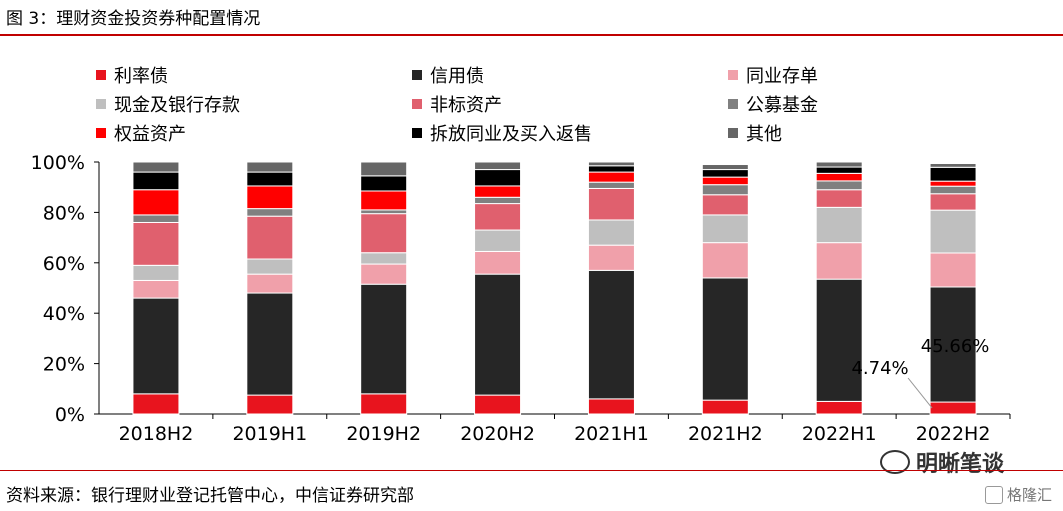  What do you see at coordinates (920, 393) in the screenshot?
I see `annotation-leader-line` at bounding box center [920, 393].